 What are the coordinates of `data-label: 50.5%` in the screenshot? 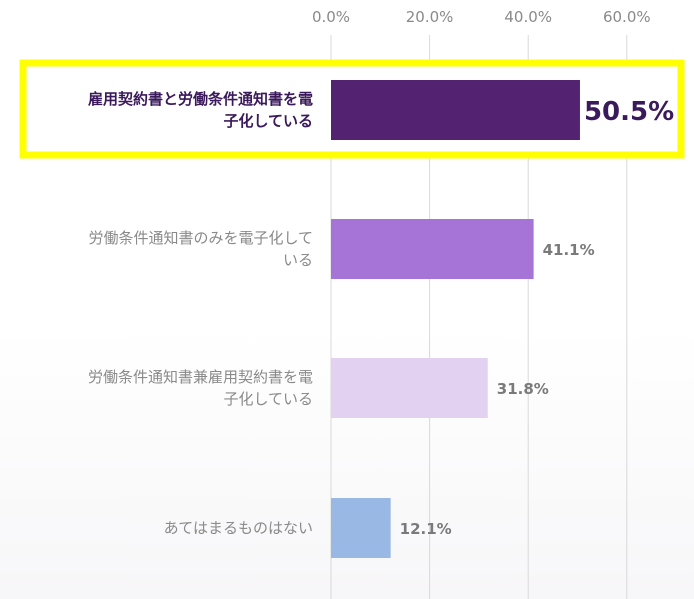 It's located at (629, 112).